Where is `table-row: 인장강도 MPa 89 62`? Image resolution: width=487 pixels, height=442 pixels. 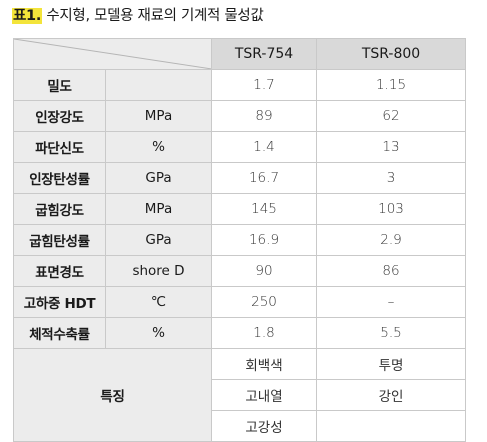 table-row: 인장강도 MPa 89 62 is located at coordinates (239, 116).